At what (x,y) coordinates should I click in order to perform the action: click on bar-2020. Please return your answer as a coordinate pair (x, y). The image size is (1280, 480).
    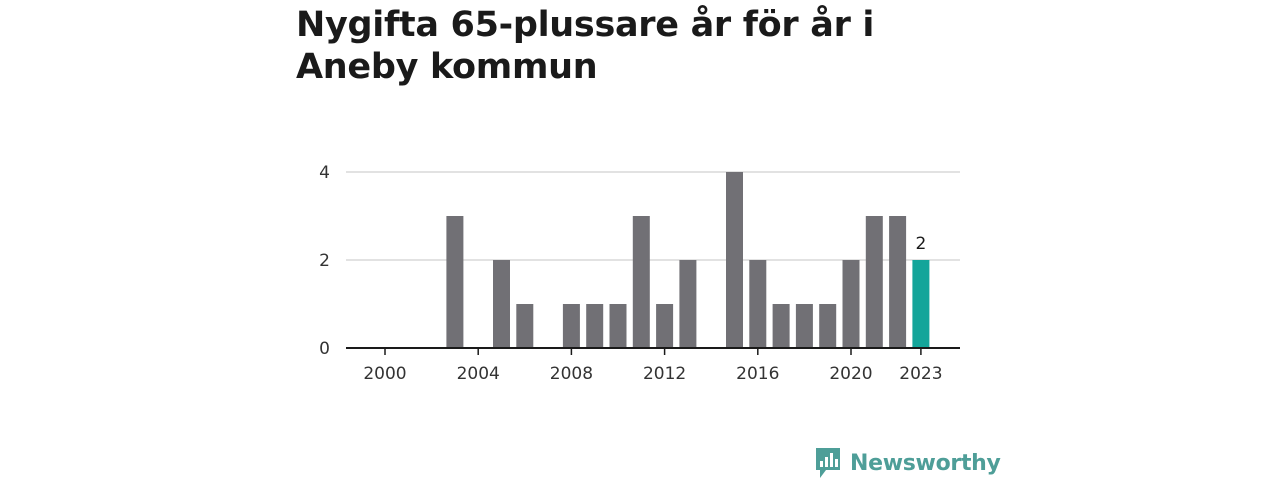
    Looking at the image, I should click on (851, 304).